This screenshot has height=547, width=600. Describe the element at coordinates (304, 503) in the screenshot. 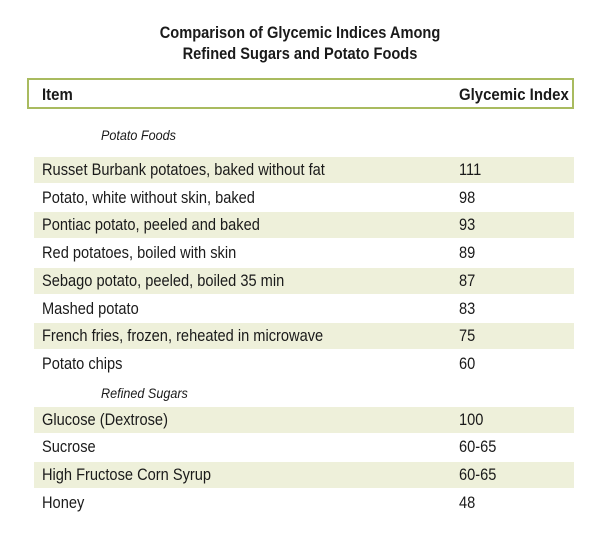

I see `table-row: Honey 48` at that location.